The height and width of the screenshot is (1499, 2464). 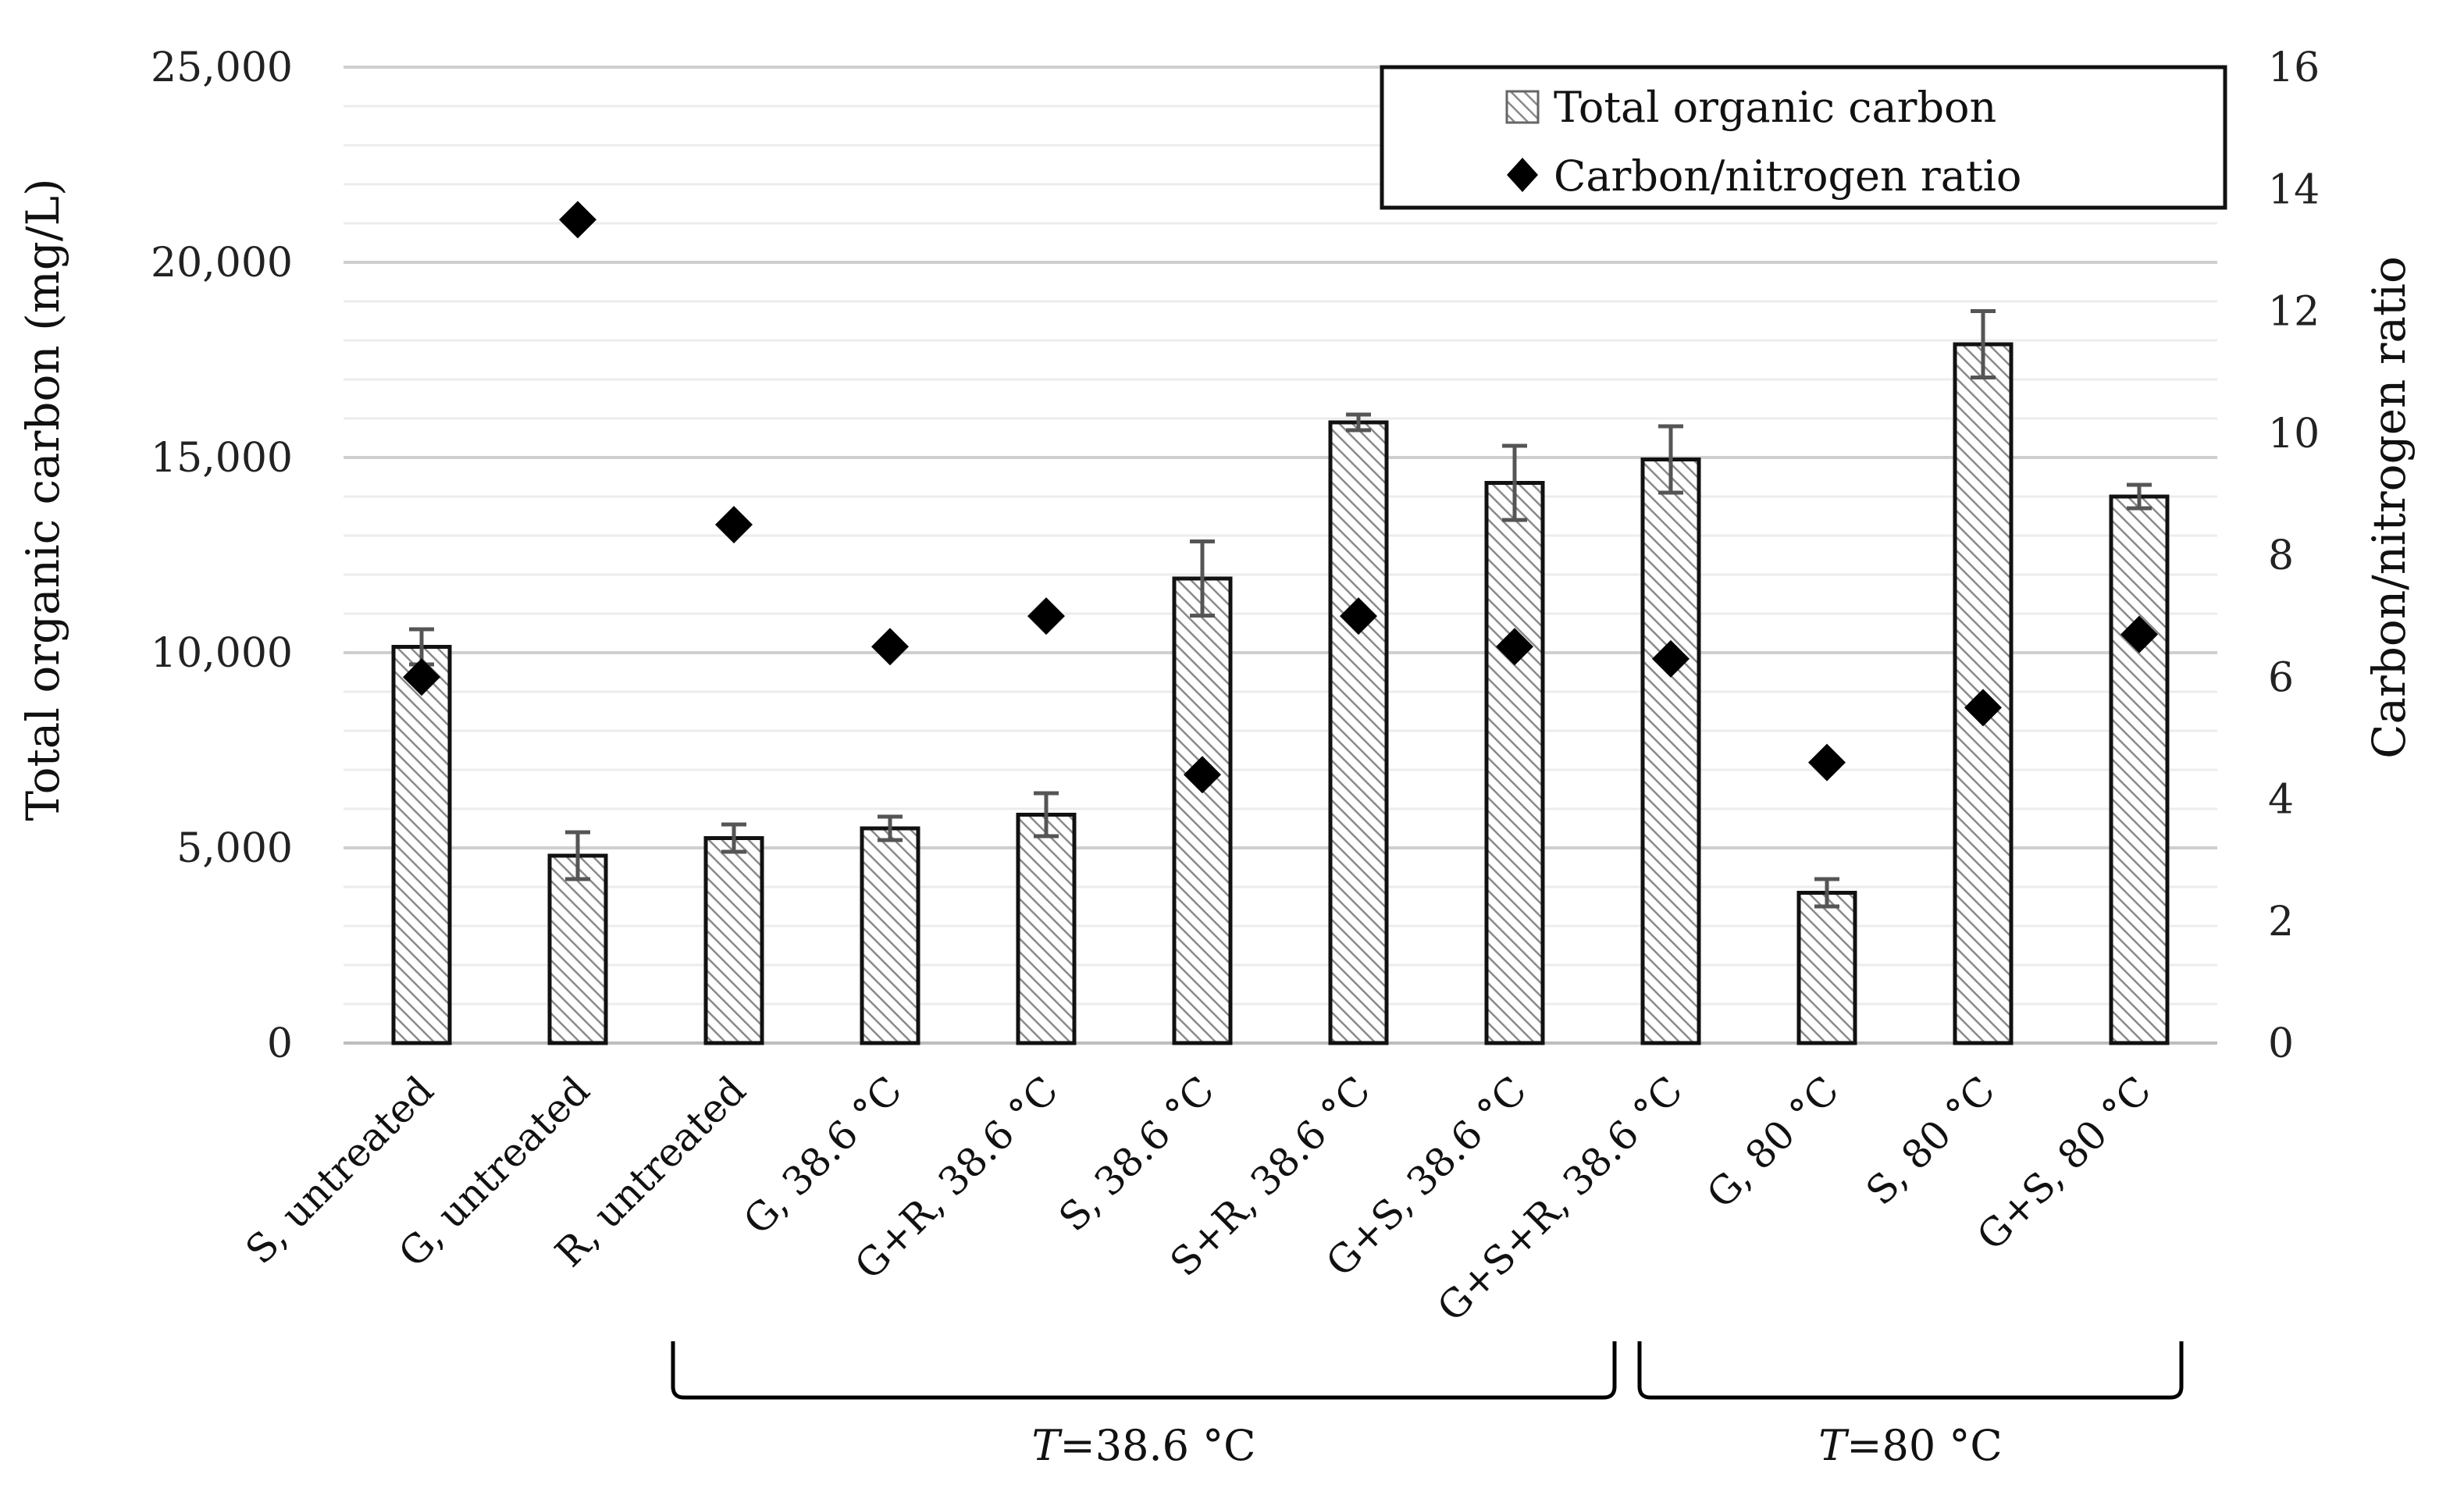 What do you see at coordinates (1522, 107) in the screenshot?
I see `legend-bar-swatch` at bounding box center [1522, 107].